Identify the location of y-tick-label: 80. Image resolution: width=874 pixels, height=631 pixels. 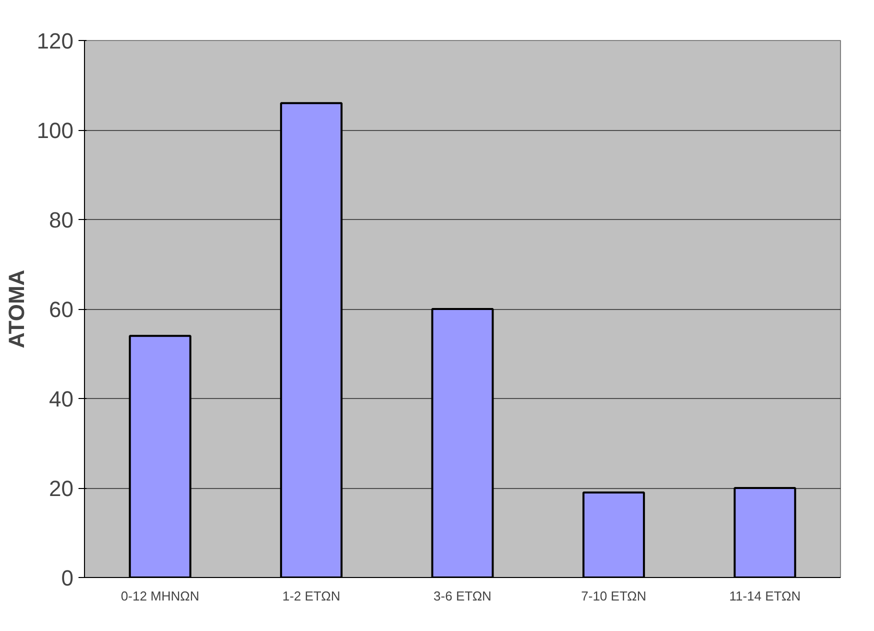
(61, 220).